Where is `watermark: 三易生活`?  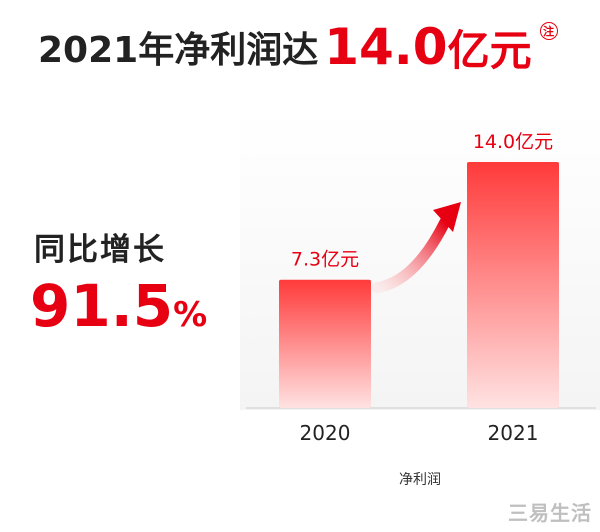
watermark: 三易生活 is located at coordinates (550, 513).